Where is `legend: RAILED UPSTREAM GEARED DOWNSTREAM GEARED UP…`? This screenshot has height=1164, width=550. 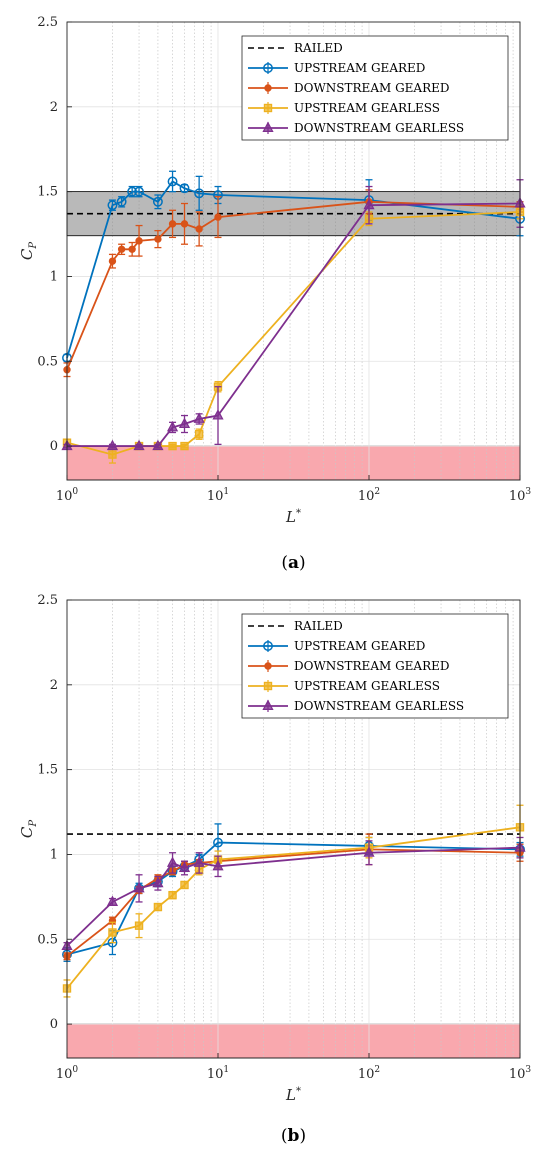 legend: RAILED UPSTREAM GEARED DOWNSTREAM GEARED UP… is located at coordinates (375, 666).